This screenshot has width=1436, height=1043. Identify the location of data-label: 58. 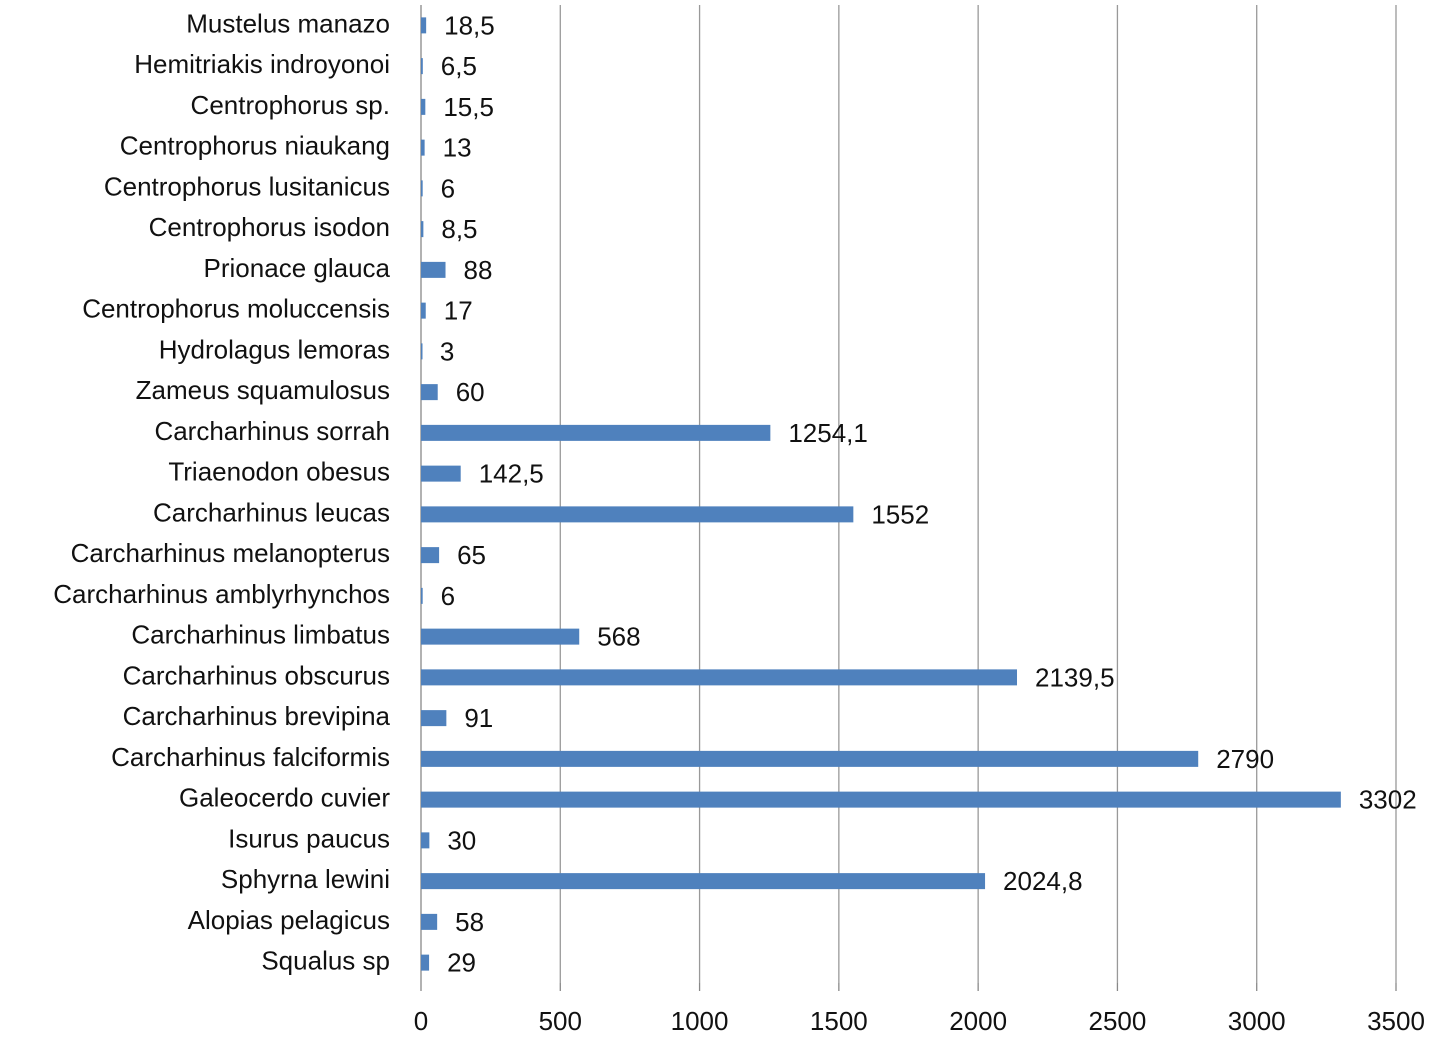
(469, 922).